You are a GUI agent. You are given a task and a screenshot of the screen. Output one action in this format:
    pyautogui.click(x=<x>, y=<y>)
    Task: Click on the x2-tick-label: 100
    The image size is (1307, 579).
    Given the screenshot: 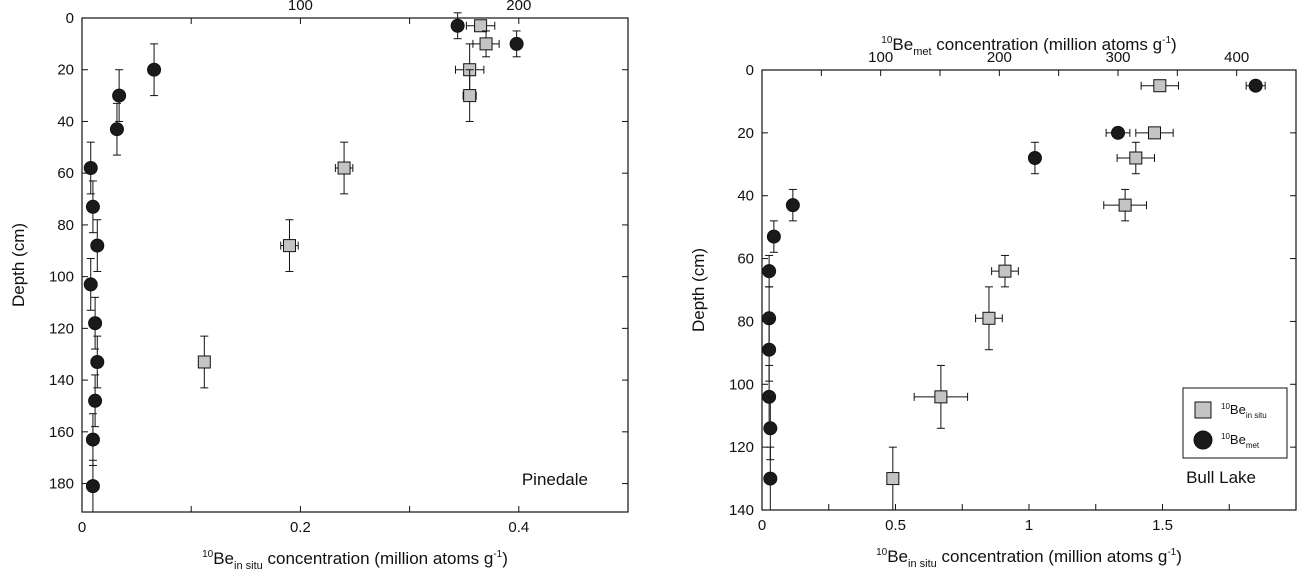 What is the action you would take?
    pyautogui.click(x=300, y=7)
    